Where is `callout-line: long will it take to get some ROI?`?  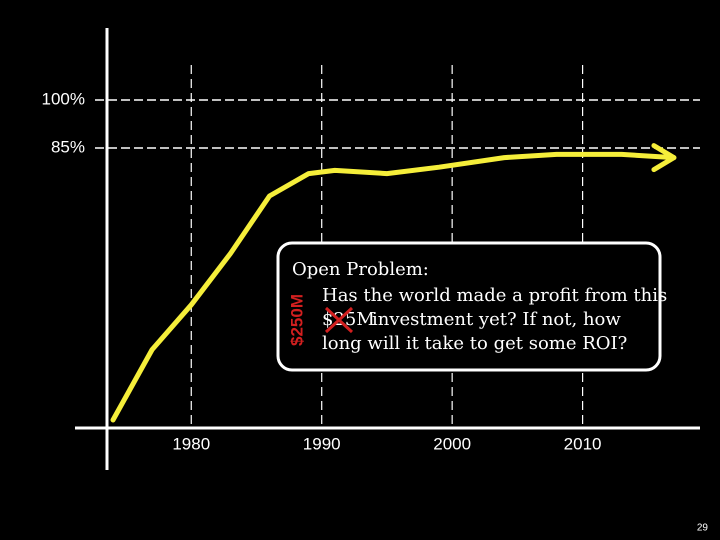 callout-line: long will it take to get some ROI? is located at coordinates (474, 343).